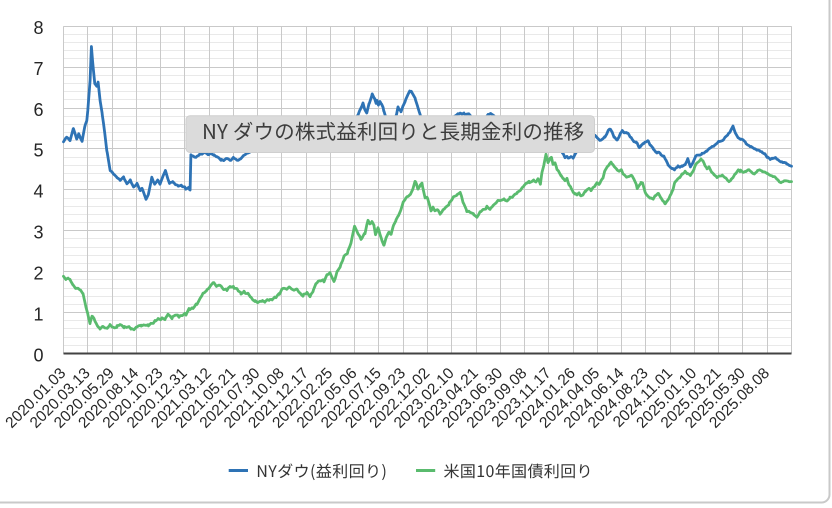 The height and width of the screenshot is (508, 832). What do you see at coordinates (38, 274) in the screenshot?
I see `svg-text: 2` at bounding box center [38, 274].